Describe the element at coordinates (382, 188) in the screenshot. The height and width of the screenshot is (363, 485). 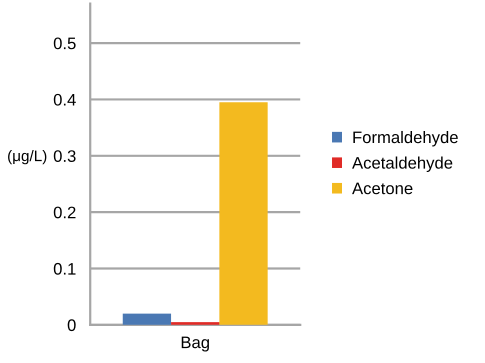
I see `legend-label: Acetone` at that location.